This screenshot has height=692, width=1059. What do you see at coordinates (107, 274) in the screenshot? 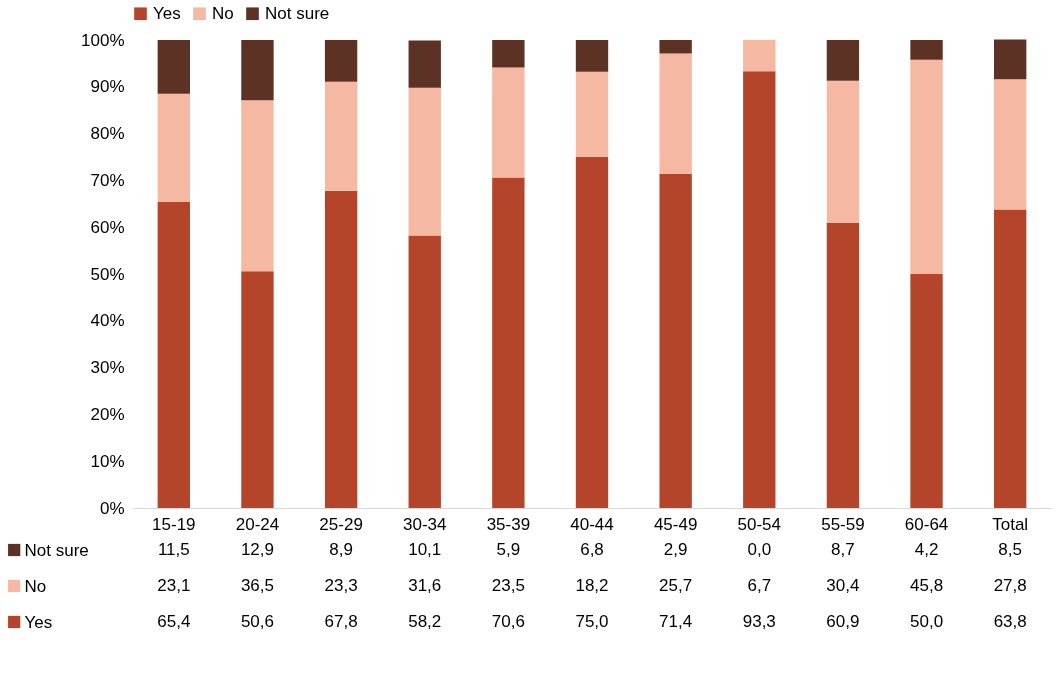
I see `y-tick-label: 50%` at bounding box center [107, 274].